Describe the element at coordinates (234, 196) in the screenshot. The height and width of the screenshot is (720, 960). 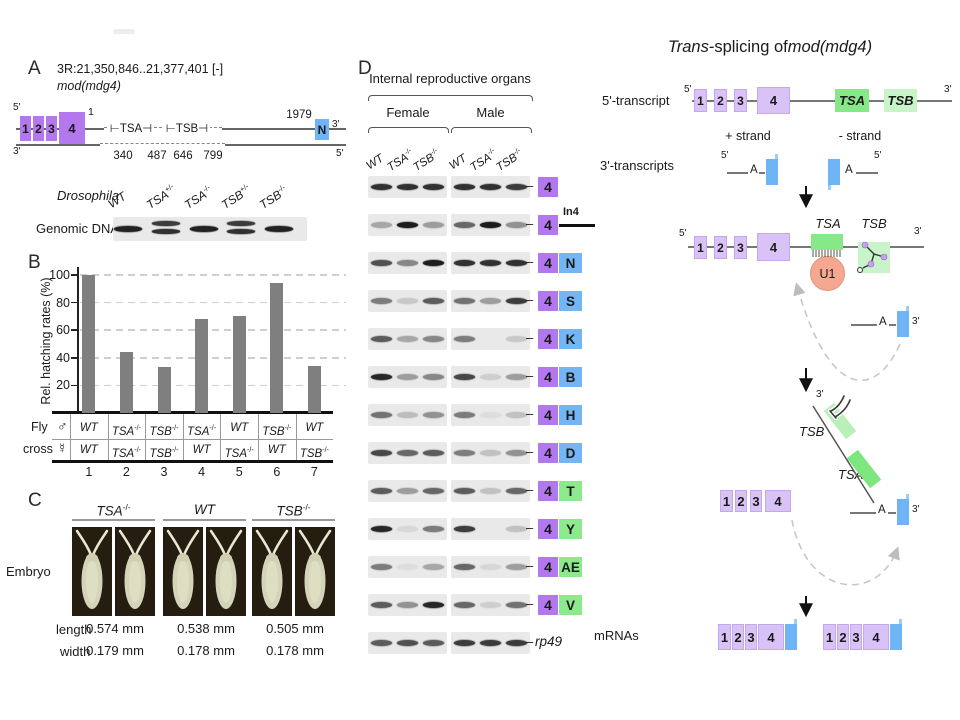
I see `panelA-lane-label: TSB+/-` at that location.